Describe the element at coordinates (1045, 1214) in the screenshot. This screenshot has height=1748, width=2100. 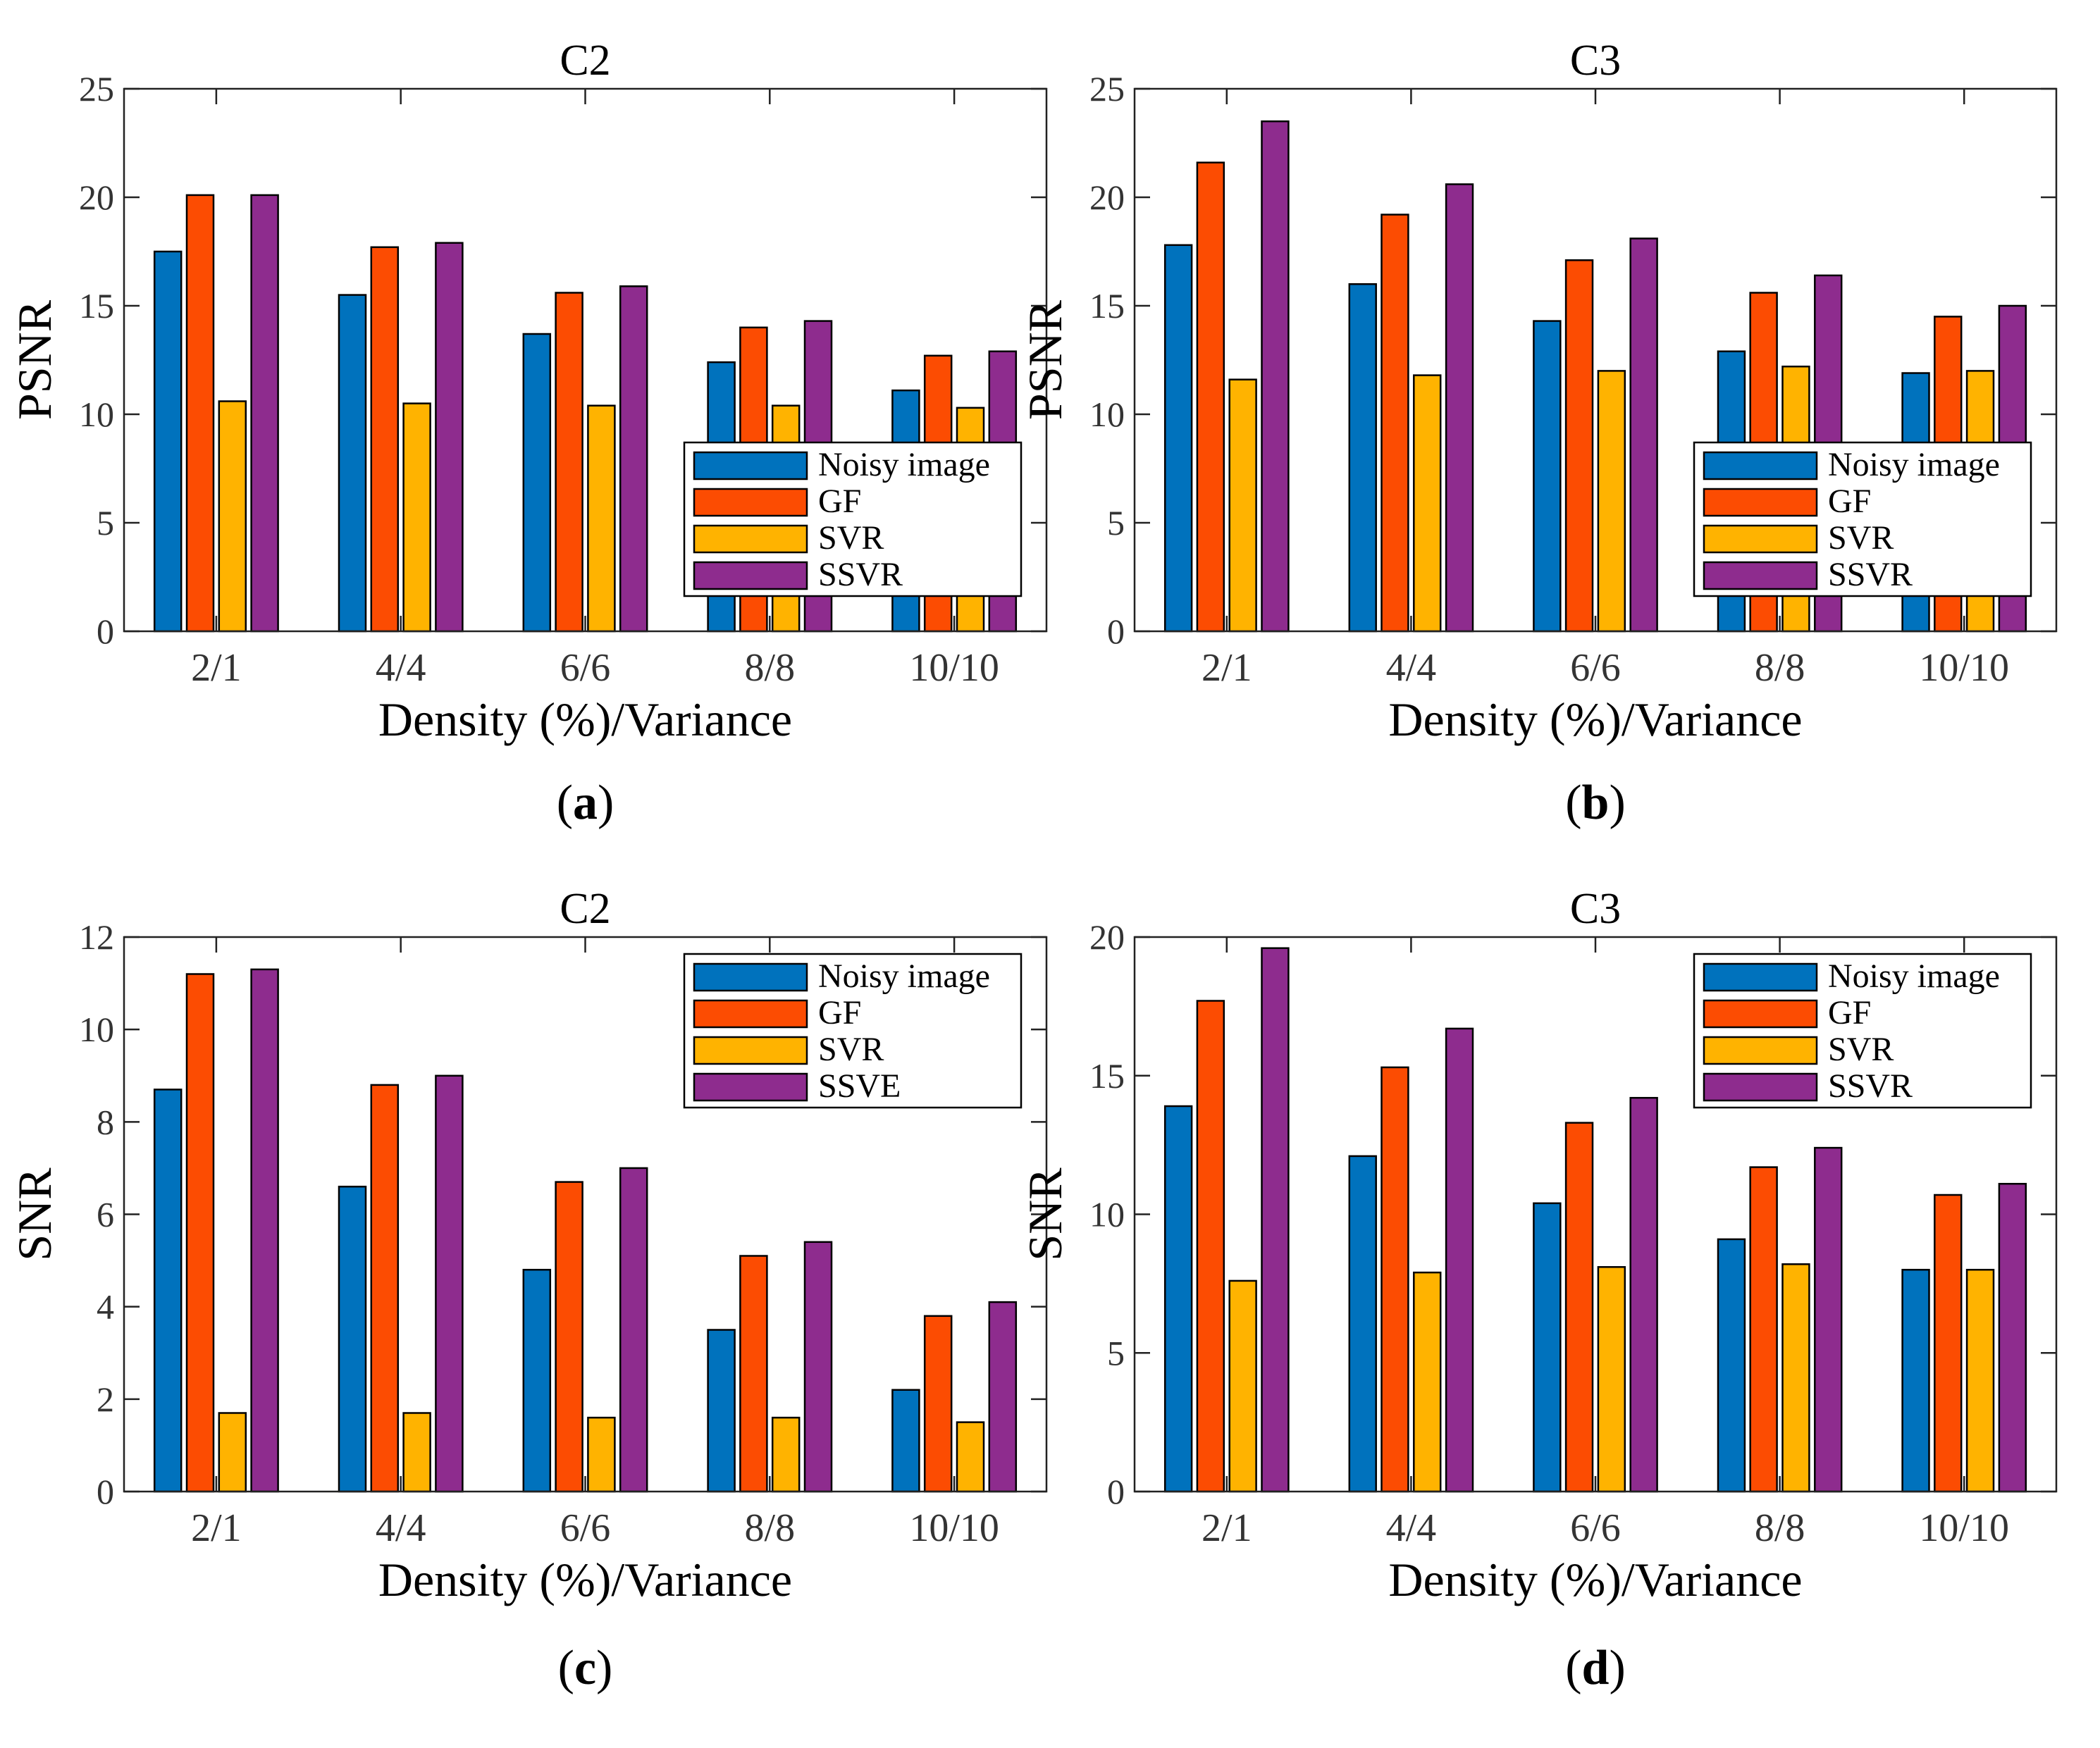
I see `y-axis-label: SNR` at that location.